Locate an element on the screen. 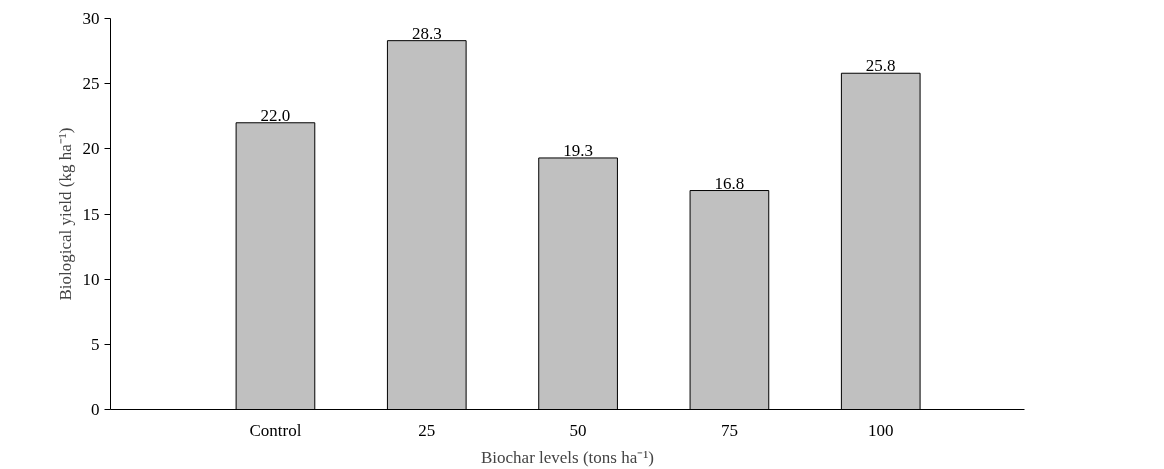 This screenshot has height=469, width=1164. data-label: 25.8 is located at coordinates (880, 66).